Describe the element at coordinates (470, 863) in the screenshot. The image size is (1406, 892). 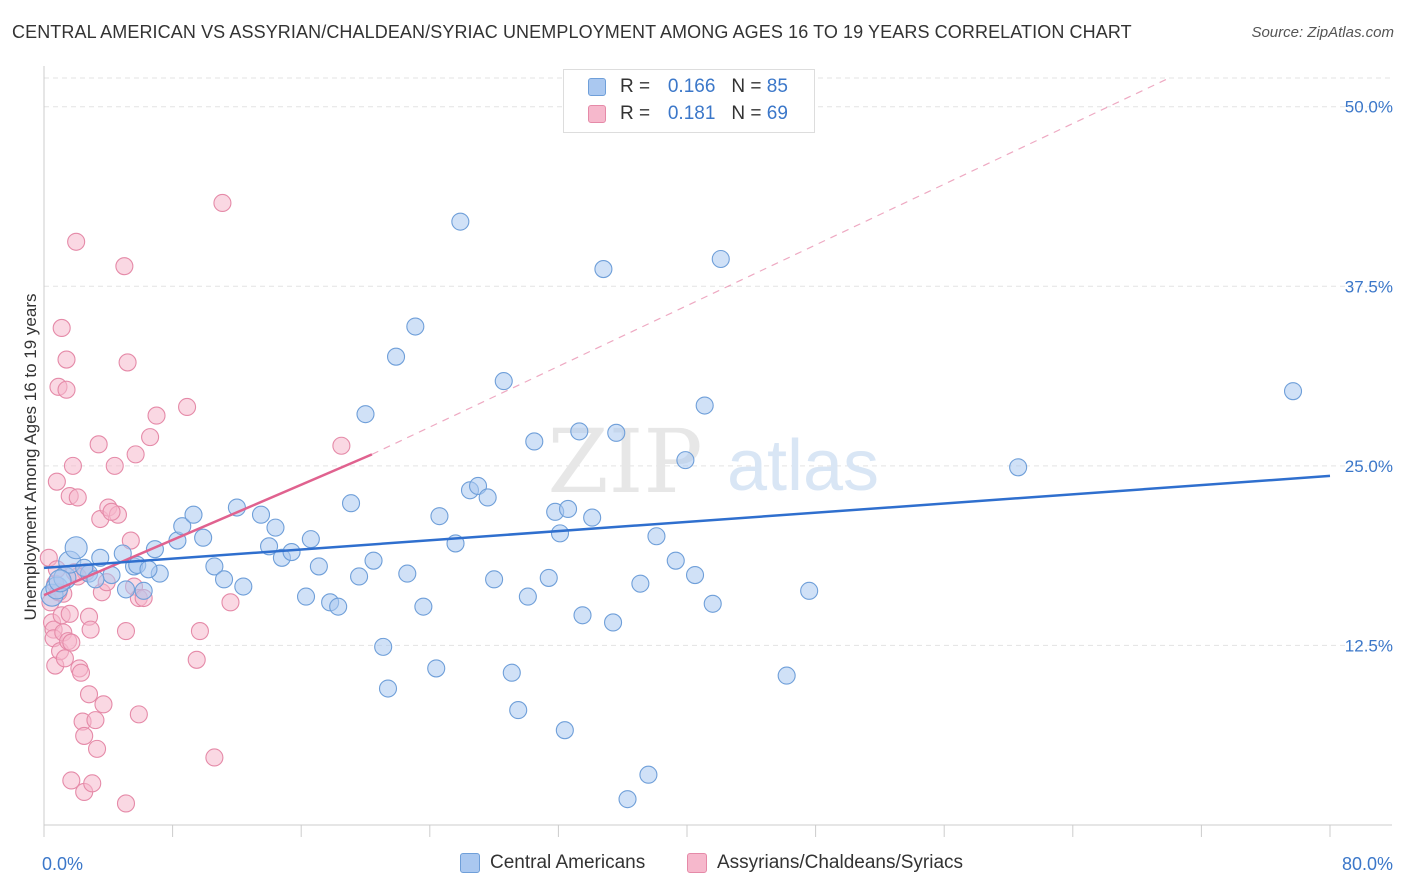
I see `series-legend-swatch-blue` at that location.